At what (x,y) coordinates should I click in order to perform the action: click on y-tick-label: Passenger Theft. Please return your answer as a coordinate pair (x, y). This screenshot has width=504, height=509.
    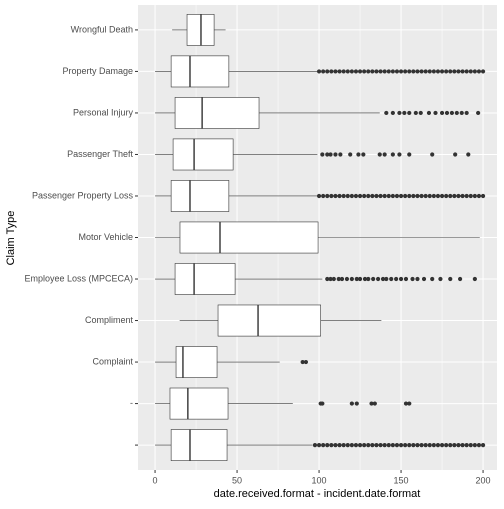
    Looking at the image, I should click on (100, 154).